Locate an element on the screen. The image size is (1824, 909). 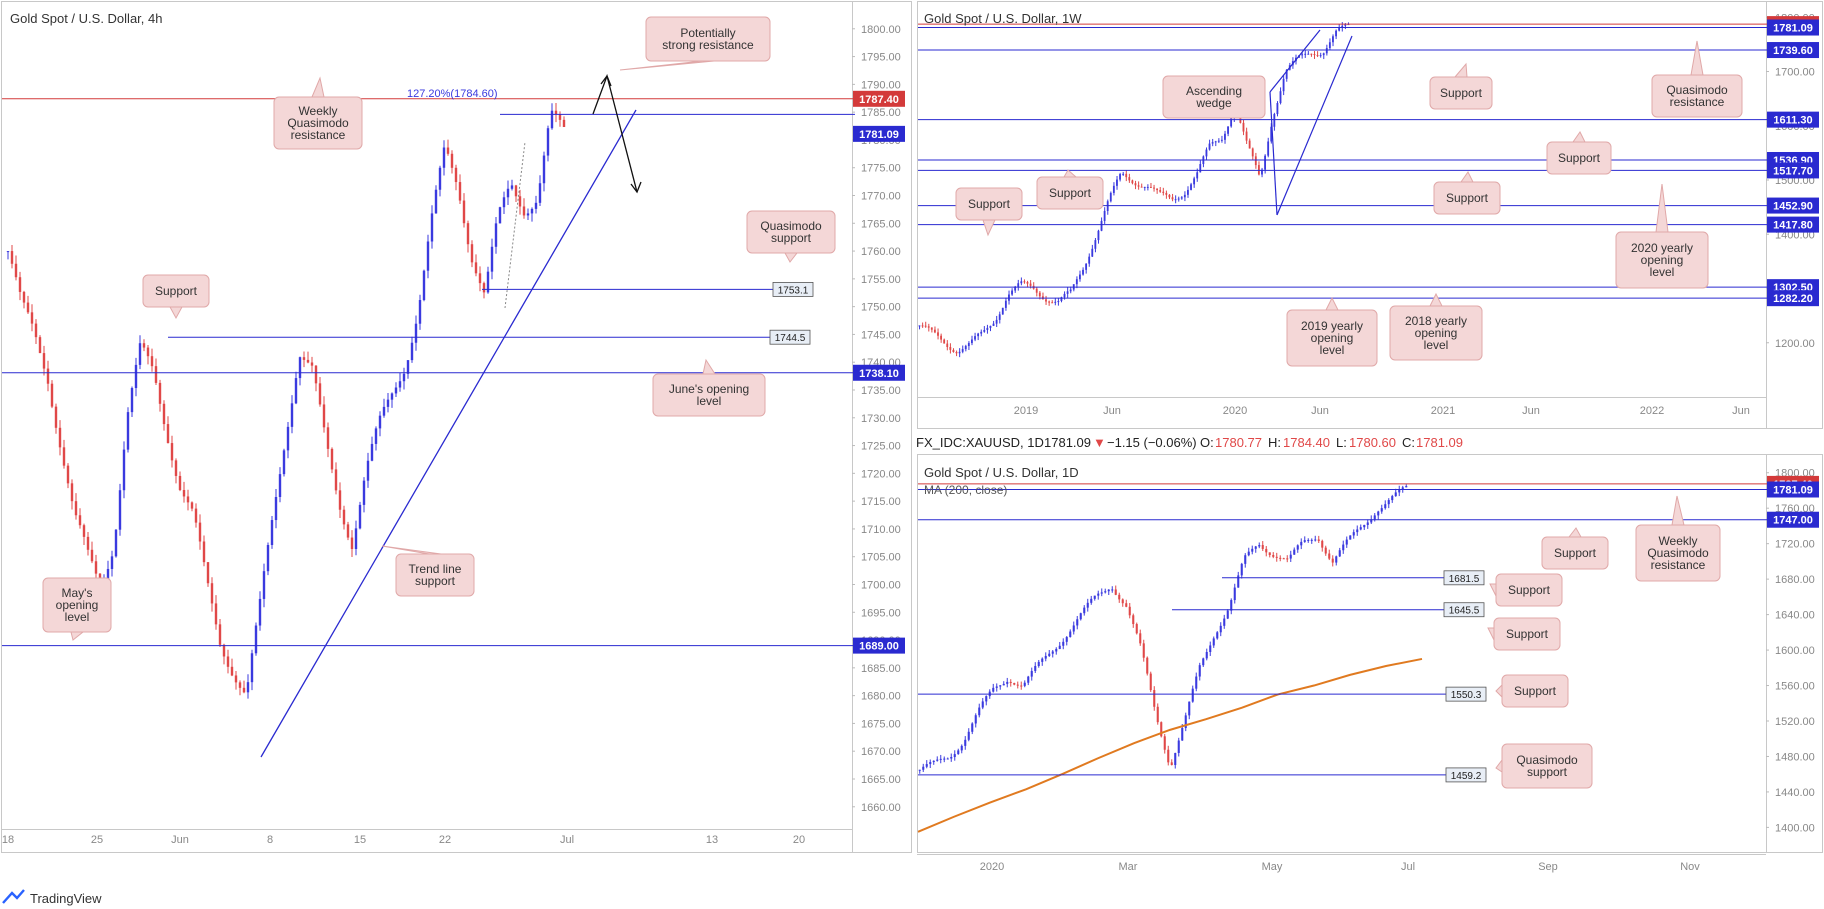
d1-callout-text: Weekly is located at coordinates (1677, 541).